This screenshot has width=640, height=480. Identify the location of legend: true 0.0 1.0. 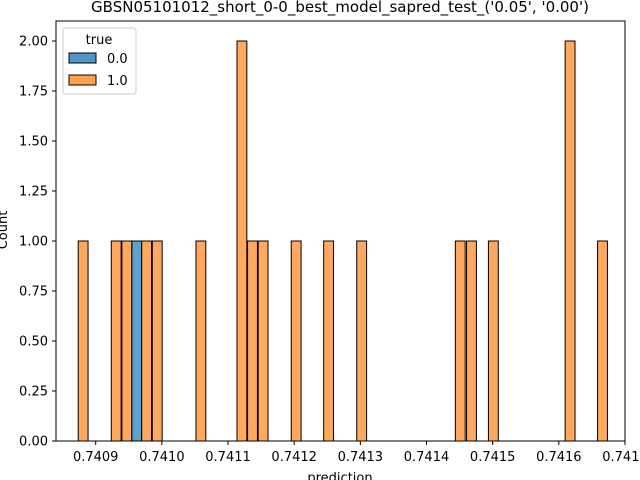
(99, 61).